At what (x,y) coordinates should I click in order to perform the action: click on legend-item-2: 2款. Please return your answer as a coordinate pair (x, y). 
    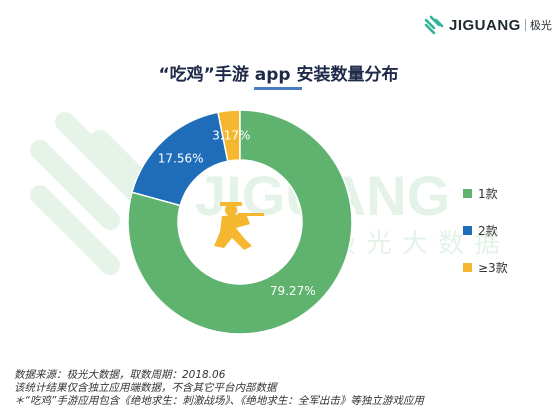
    Looking at the image, I should click on (480, 230).